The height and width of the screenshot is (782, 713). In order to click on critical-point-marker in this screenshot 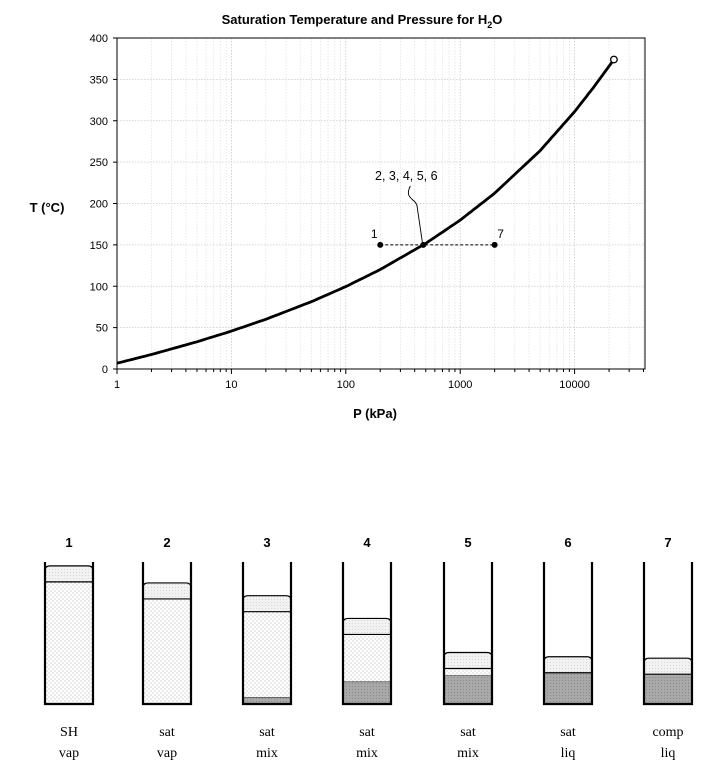, I will do `click(613, 59)`.